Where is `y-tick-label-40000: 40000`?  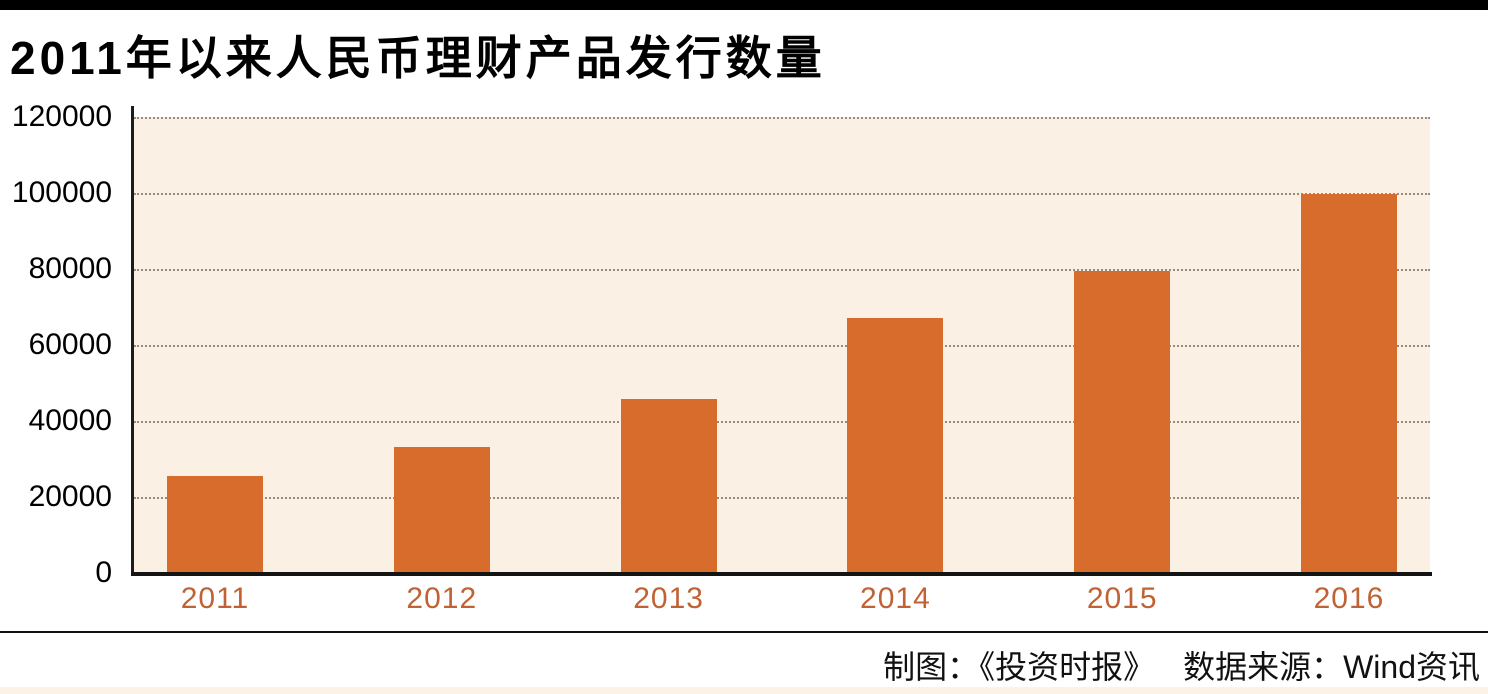 y-tick-label-40000: 40000 is located at coordinates (70, 420).